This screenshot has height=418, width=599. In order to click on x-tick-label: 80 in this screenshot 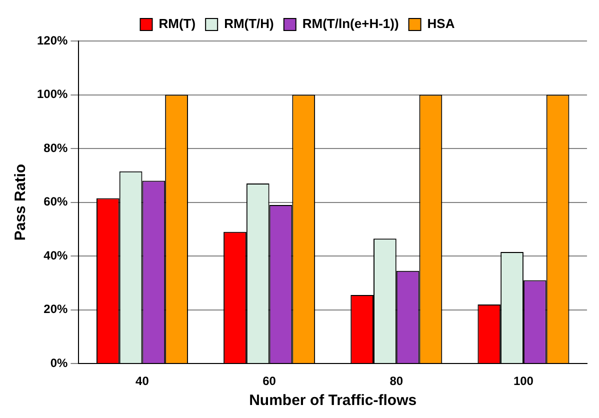, I will do `click(397, 381)`.